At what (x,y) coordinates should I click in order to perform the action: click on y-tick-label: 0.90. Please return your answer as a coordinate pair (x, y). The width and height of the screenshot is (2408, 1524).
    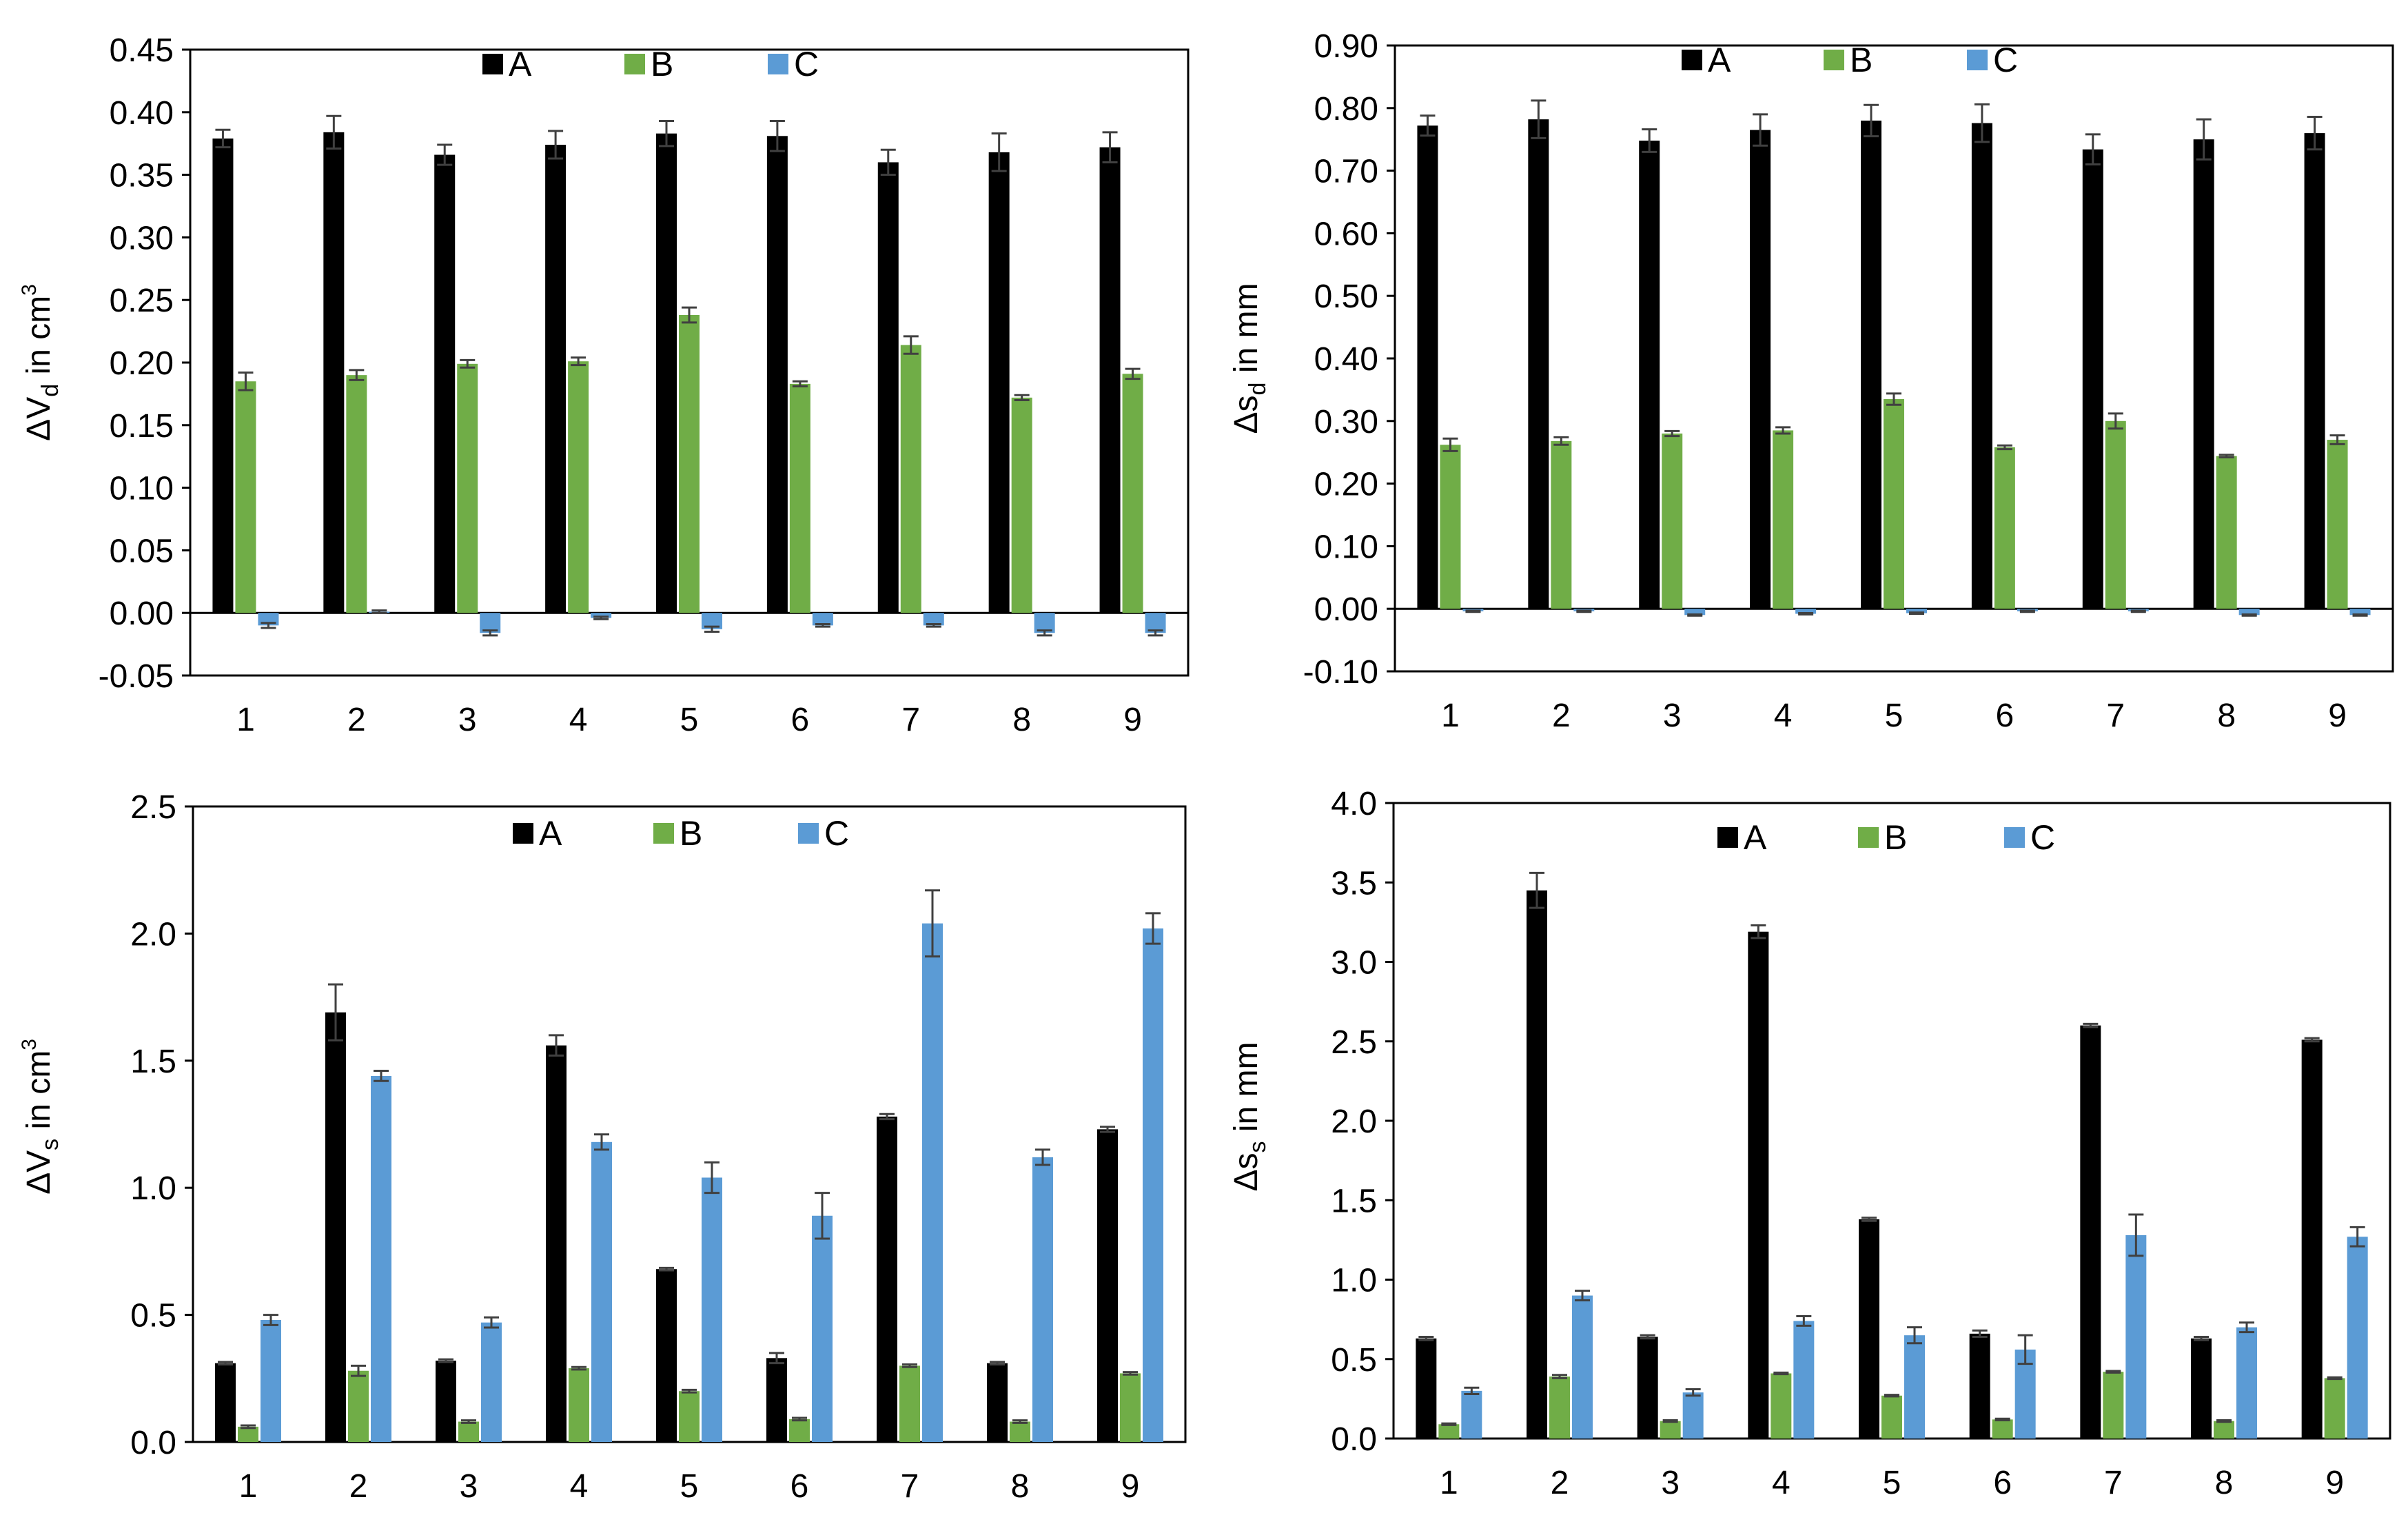
    Looking at the image, I should click on (1346, 47).